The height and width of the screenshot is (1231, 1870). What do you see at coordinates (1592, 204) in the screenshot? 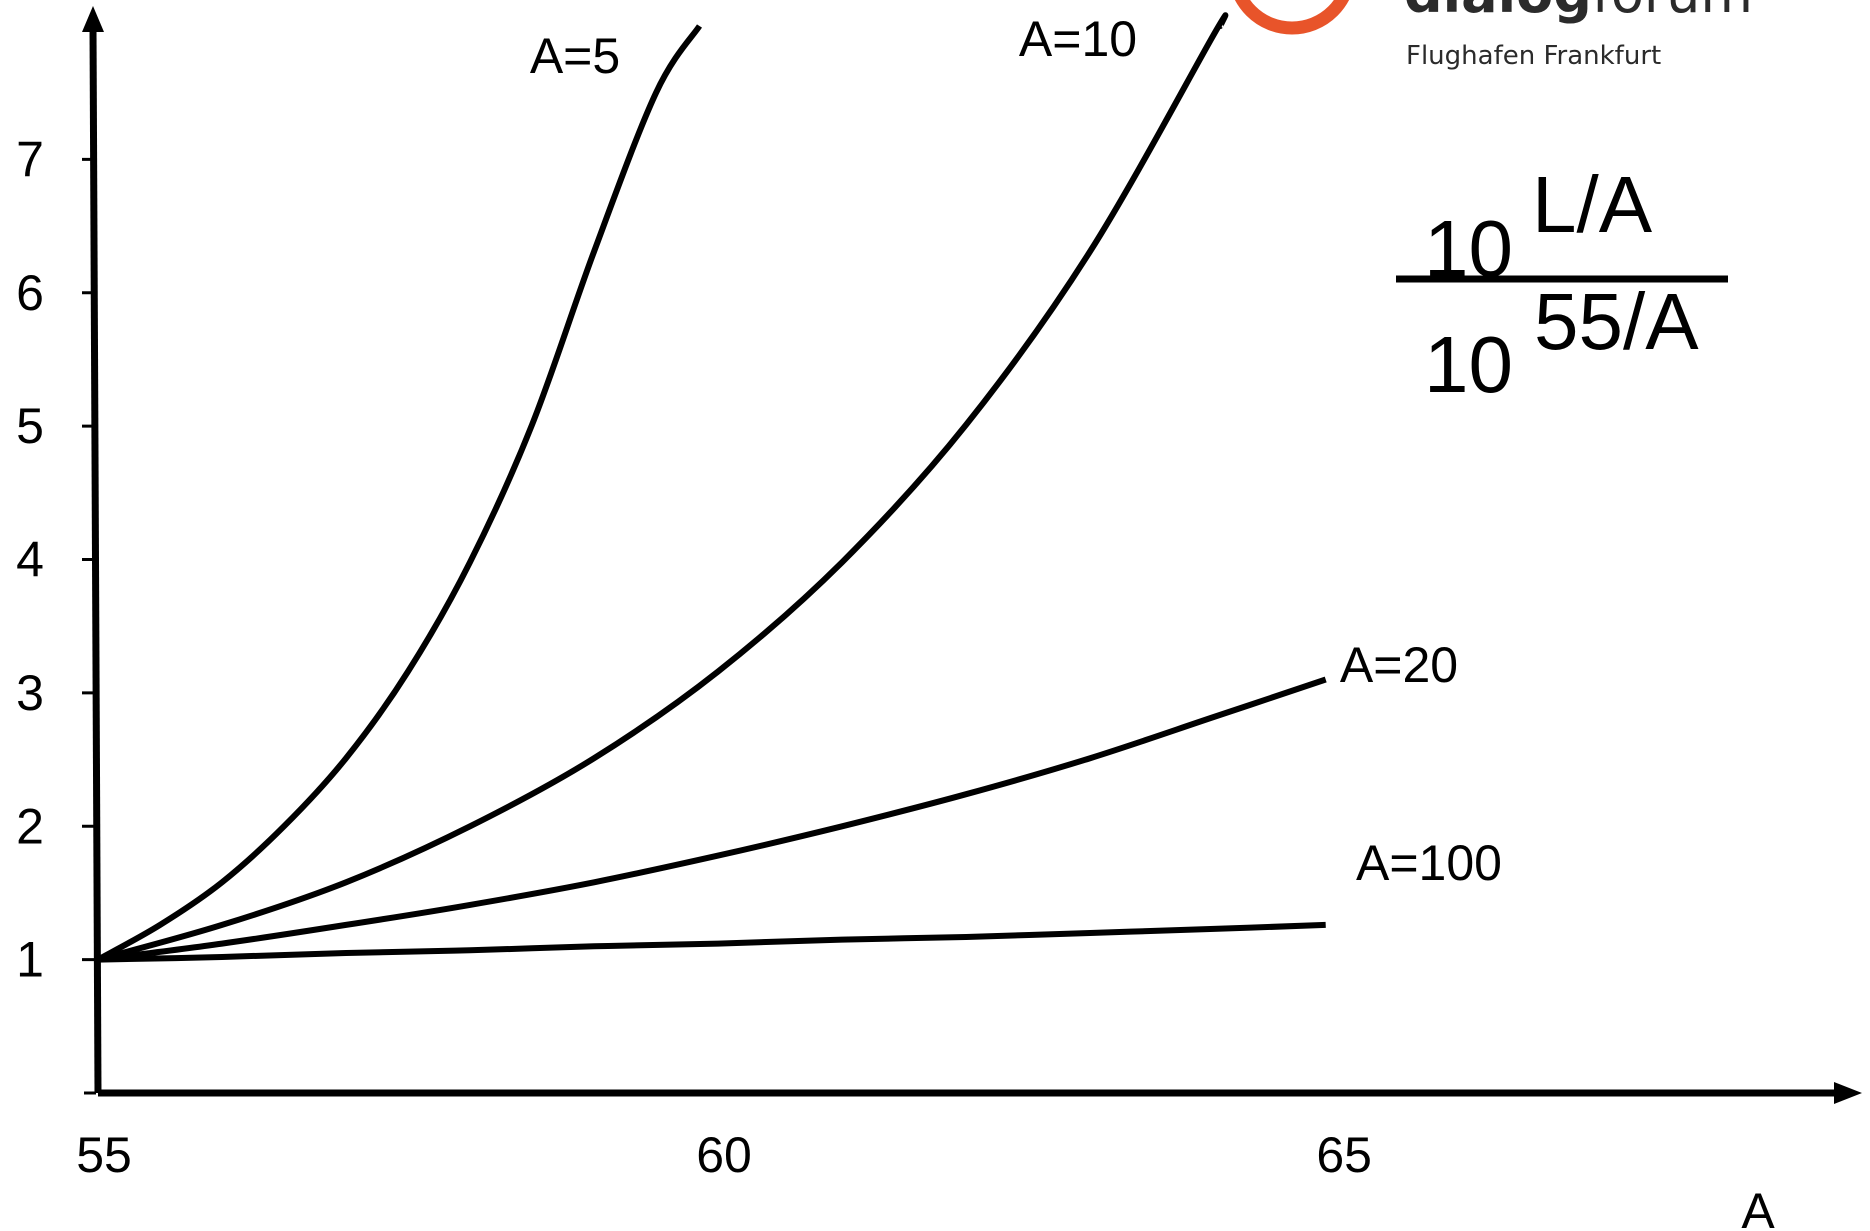
I see `formula-numerator-exponent: L/A` at bounding box center [1592, 204].